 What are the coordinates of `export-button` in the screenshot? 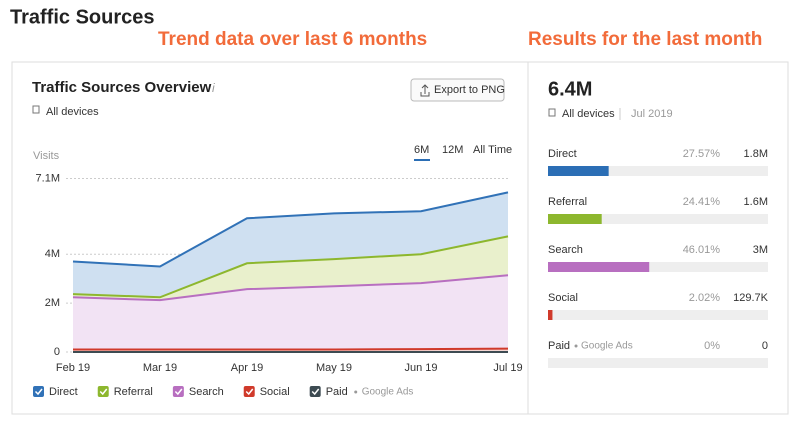 It's located at (457, 90).